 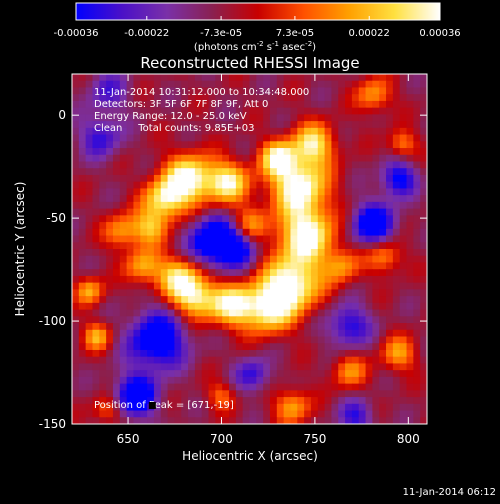 I want to click on colorbar-tick-label: 7.3e-05, so click(x=295, y=33).